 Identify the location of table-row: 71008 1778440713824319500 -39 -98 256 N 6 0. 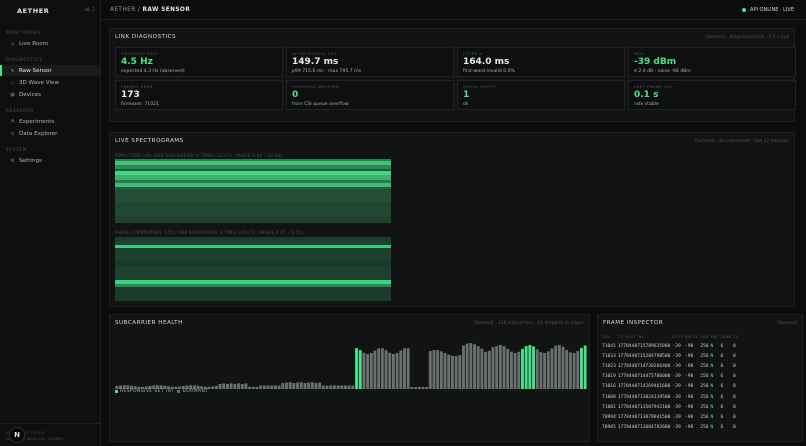
(671, 397).